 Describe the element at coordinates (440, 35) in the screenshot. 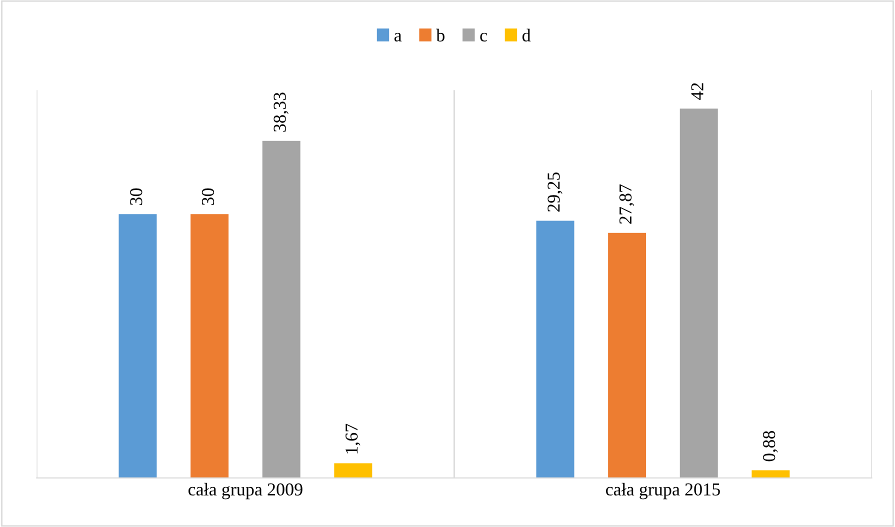

I see `legend-label: b` at that location.